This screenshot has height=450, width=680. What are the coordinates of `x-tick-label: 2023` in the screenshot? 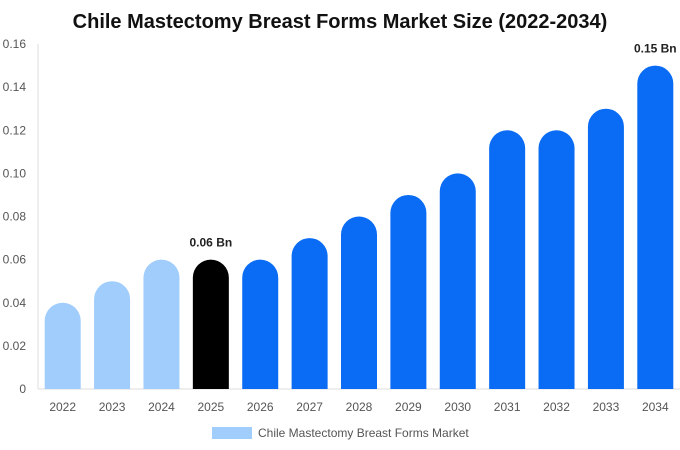 It's located at (112, 407).